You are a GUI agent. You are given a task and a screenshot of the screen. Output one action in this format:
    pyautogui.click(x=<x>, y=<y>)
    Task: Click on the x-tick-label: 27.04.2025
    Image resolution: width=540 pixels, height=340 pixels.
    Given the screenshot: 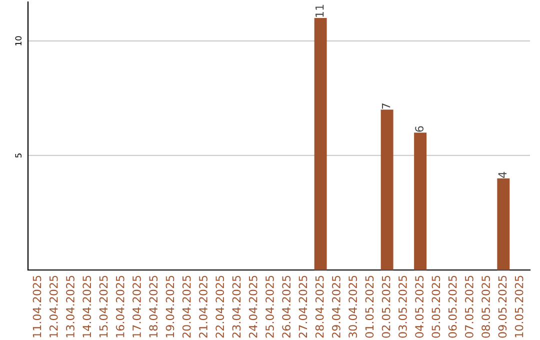 What is the action you would take?
    pyautogui.click(x=303, y=307)
    